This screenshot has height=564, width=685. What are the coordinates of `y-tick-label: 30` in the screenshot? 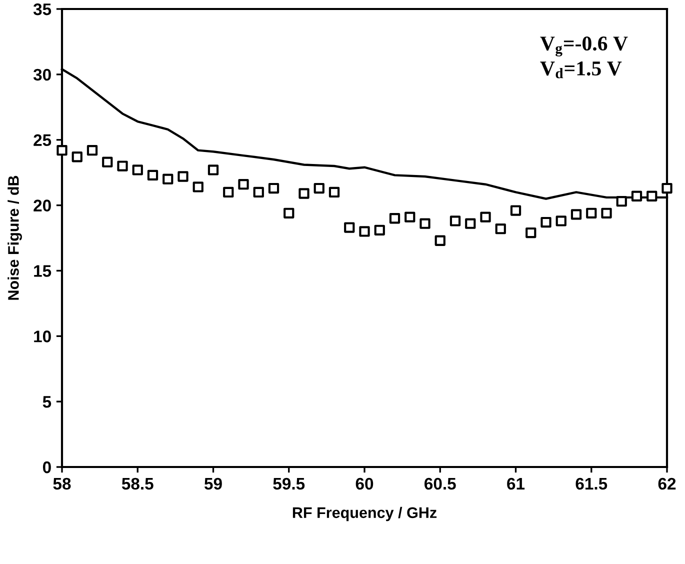 It's located at (42, 74).